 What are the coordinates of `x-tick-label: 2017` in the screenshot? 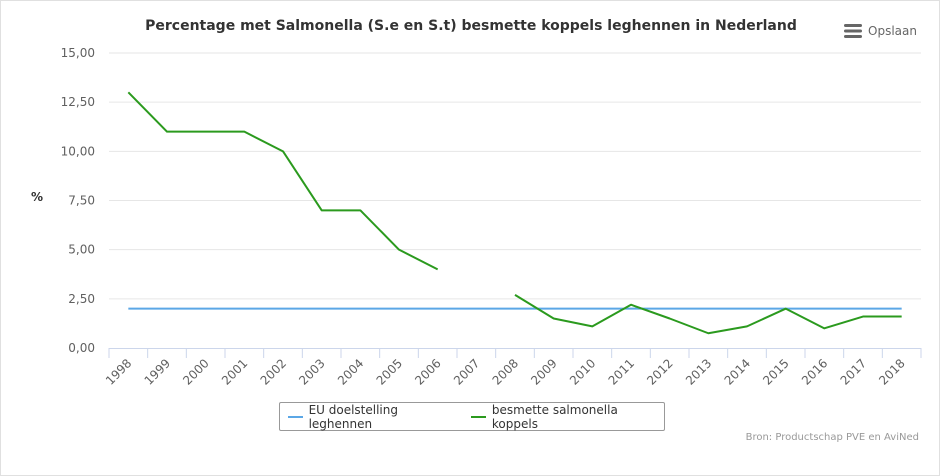 It's located at (853, 371).